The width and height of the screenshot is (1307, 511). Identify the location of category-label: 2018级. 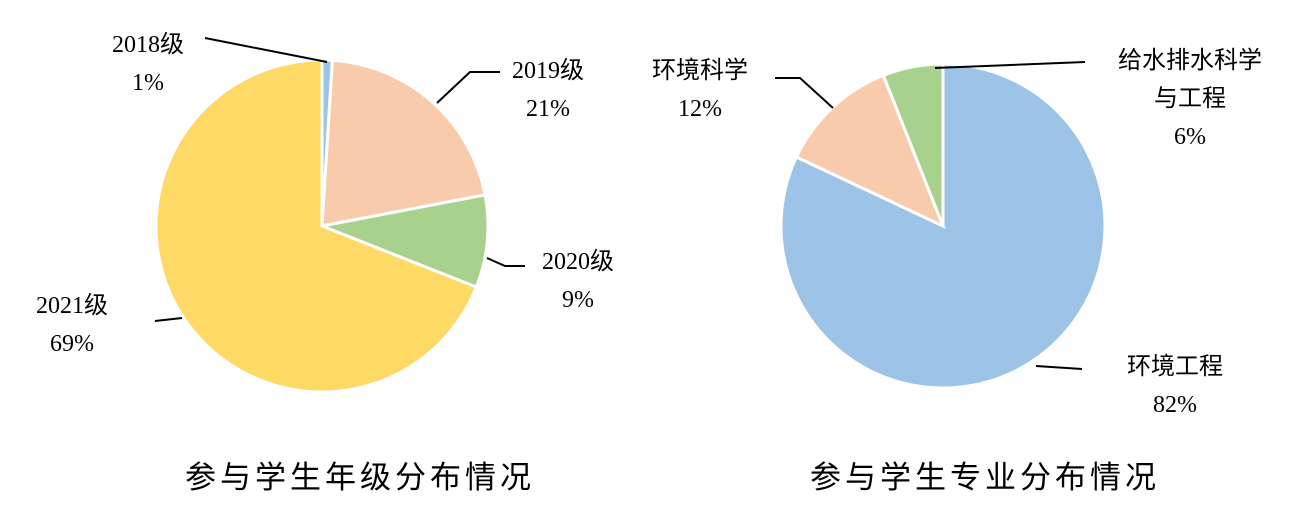
(148, 45).